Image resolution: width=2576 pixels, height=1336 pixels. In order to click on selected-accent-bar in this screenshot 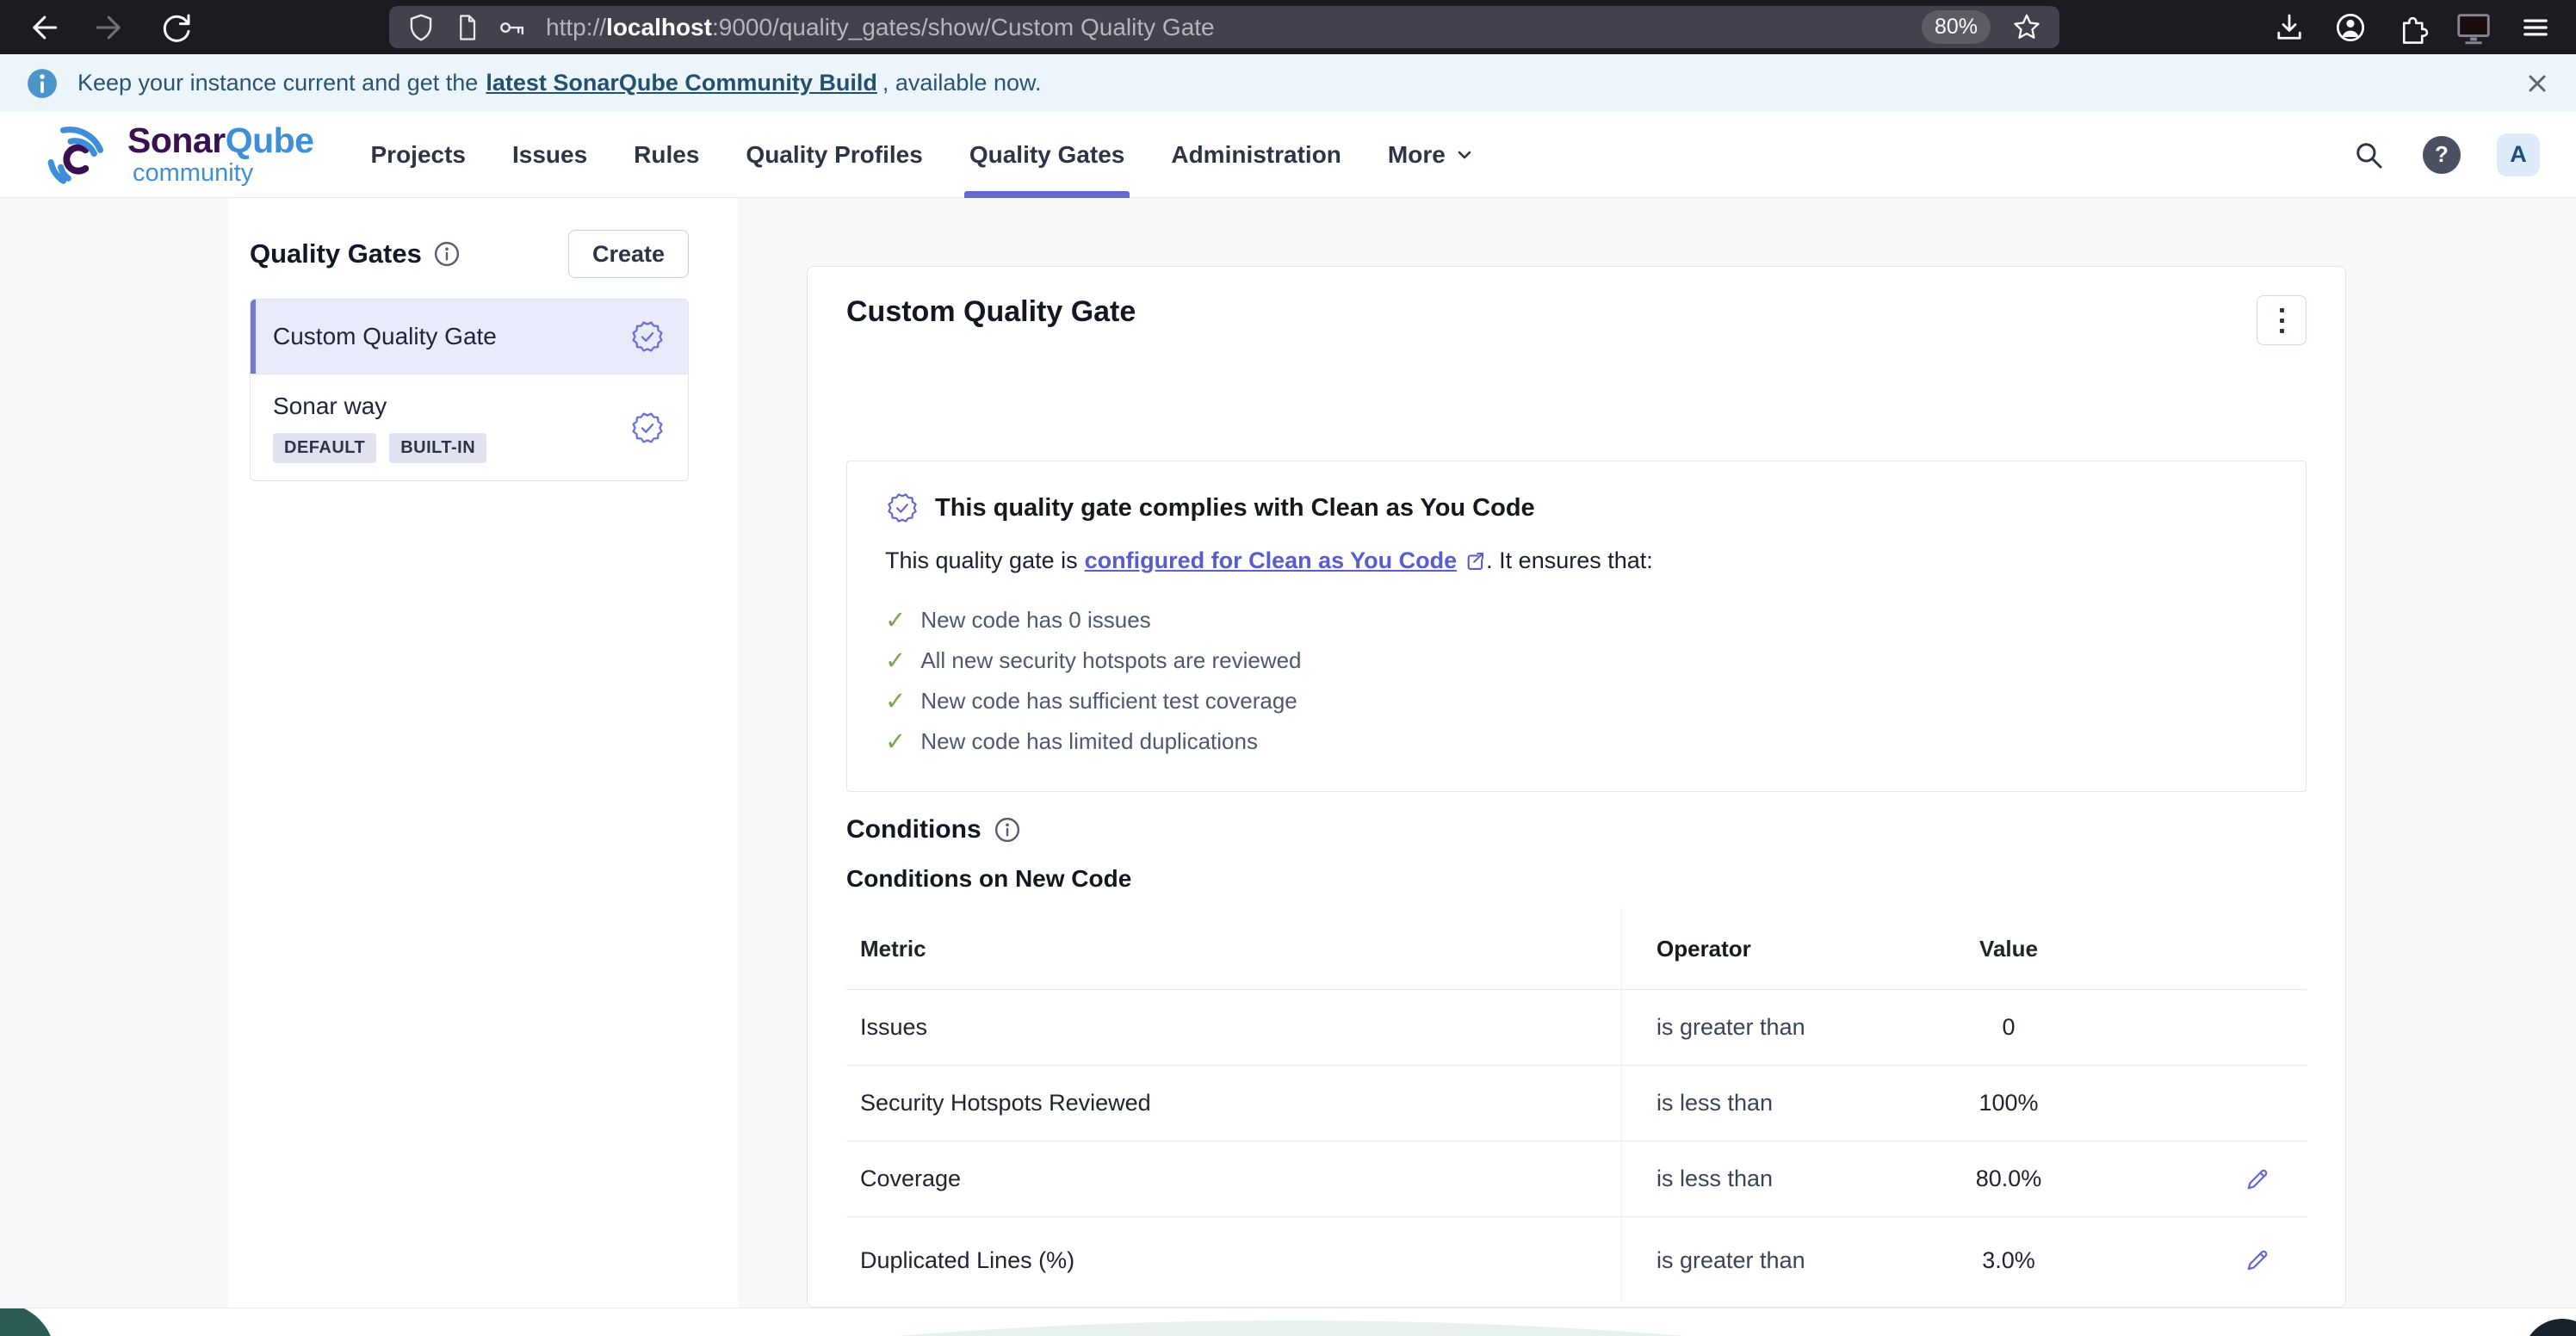, I will do `click(253, 337)`.